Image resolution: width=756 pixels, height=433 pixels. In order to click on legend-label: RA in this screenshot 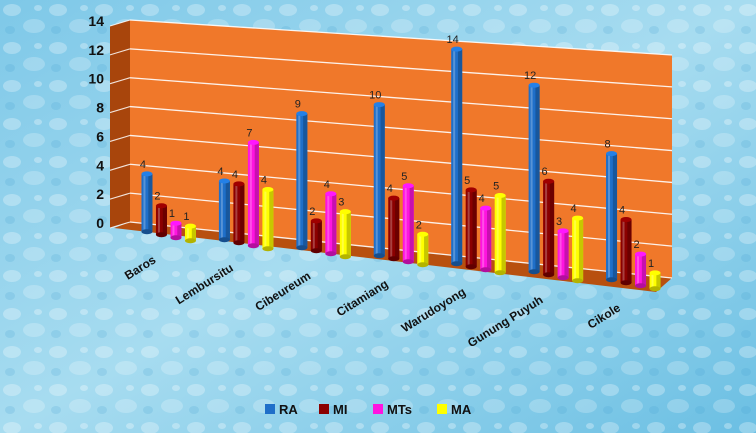, I will do `click(288, 409)`.